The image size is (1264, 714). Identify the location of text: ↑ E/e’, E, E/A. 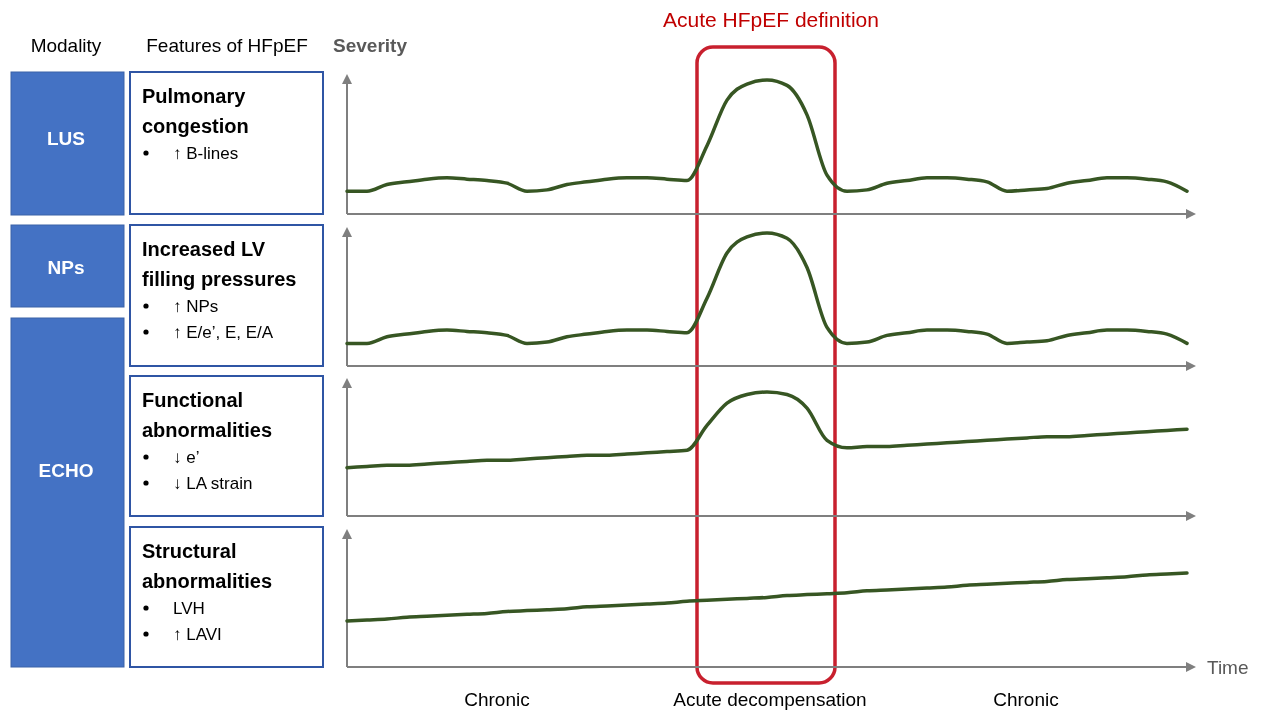
(223, 332).